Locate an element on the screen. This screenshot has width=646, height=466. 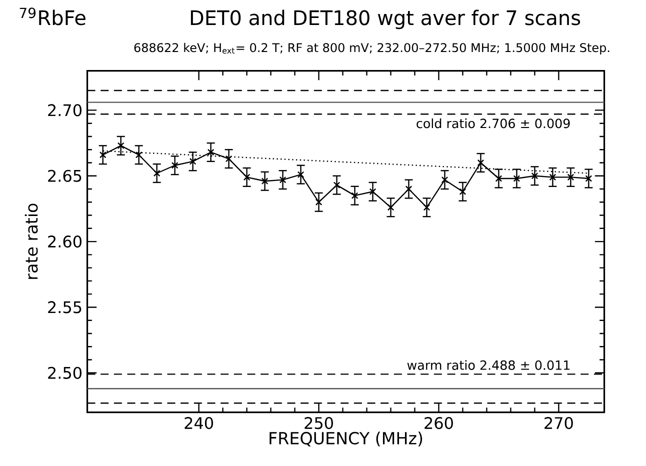
ref-line-label: cold ratio 2.706 ± 0.009 is located at coordinates (493, 123).